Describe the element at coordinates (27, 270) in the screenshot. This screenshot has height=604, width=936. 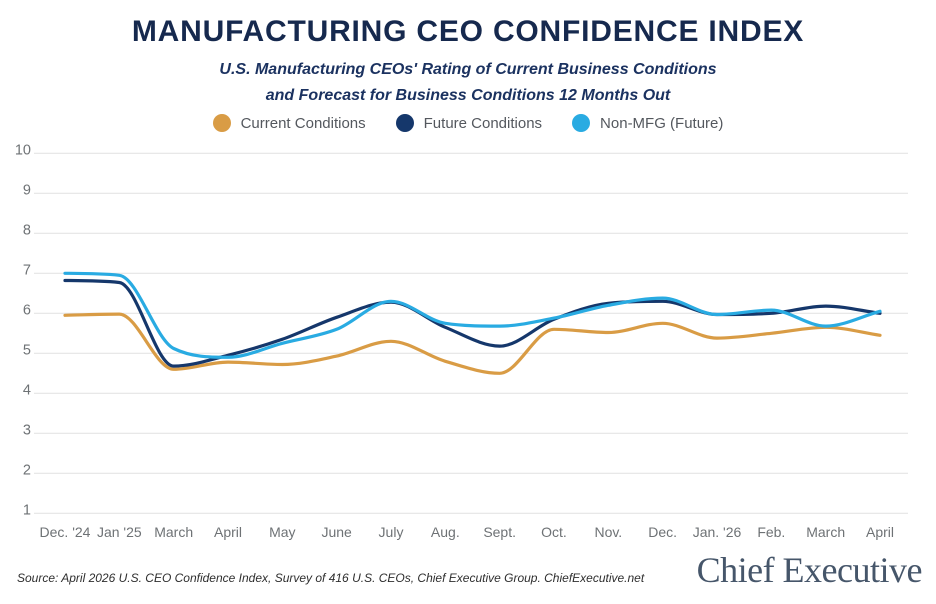
I see `y-tick-7: 7` at that location.